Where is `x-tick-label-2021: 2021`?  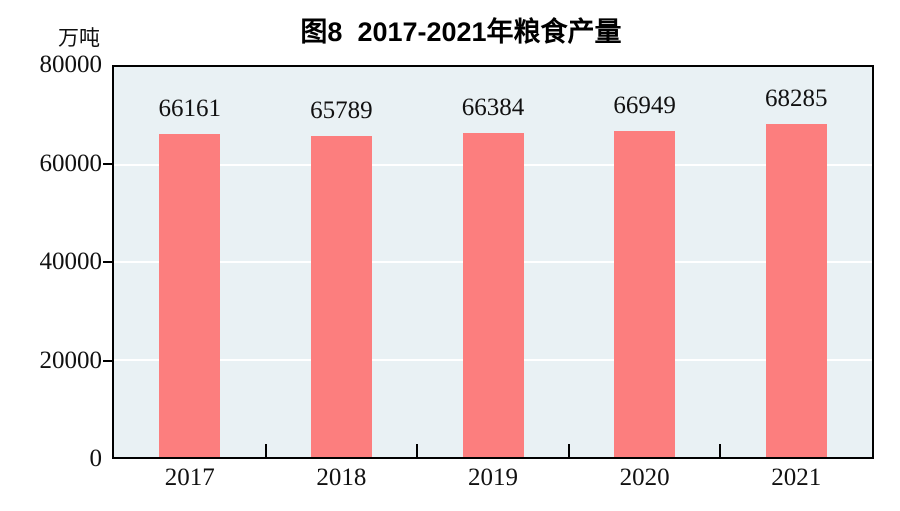 x-tick-label-2021: 2021 is located at coordinates (796, 477).